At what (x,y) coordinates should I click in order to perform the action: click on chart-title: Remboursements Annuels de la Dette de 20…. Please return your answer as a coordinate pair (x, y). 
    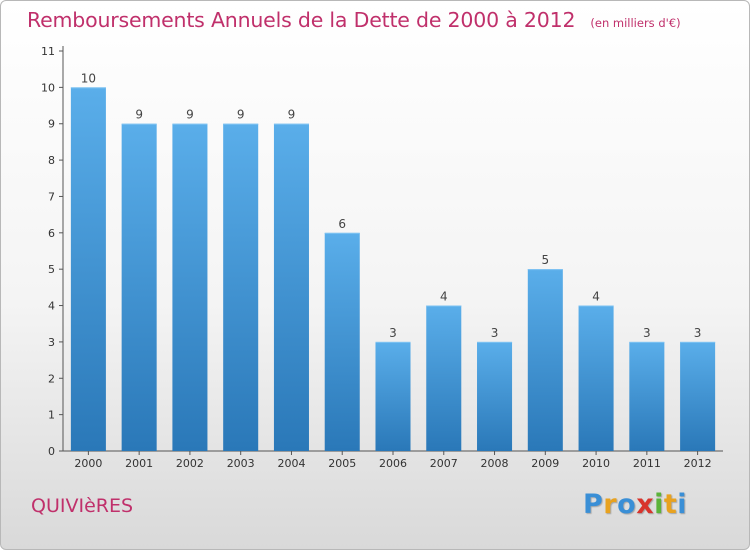
    Looking at the image, I should click on (301, 20).